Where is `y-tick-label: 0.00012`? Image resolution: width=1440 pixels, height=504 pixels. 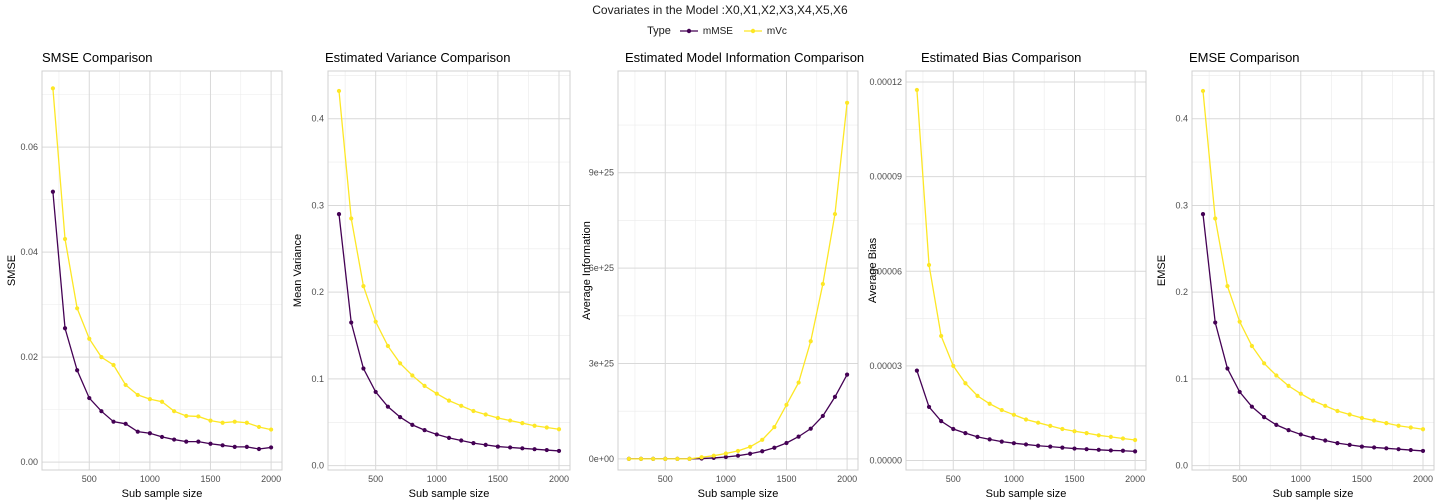 y-tick-label: 0.00012 is located at coordinates (885, 82).